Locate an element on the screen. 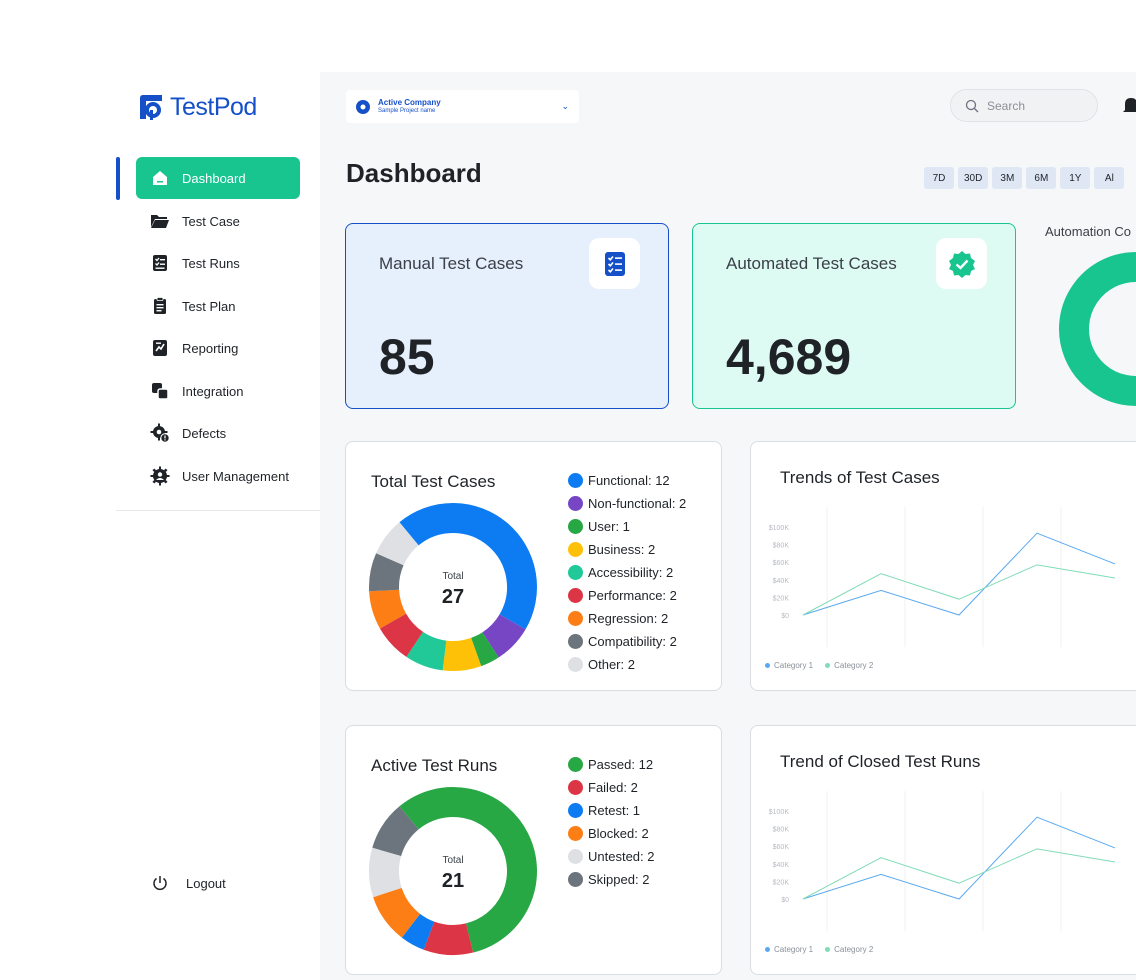 The width and height of the screenshot is (1136, 980). sidebar-item-test-plan: Test Plan is located at coordinates (218, 306).